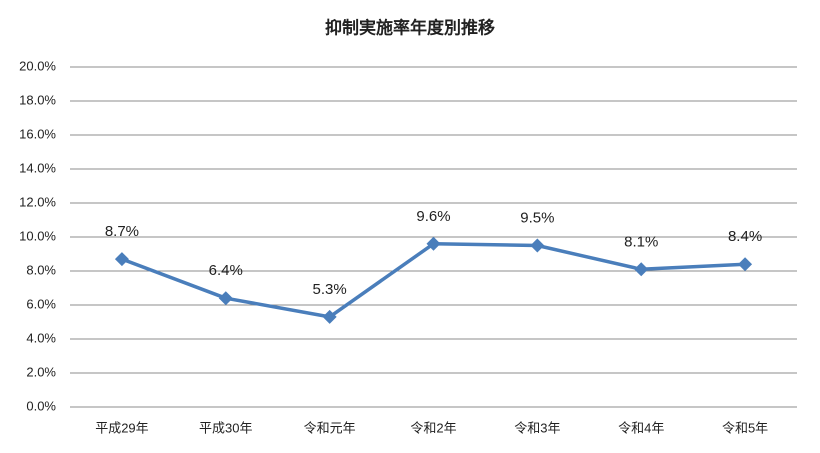 Image resolution: width=820 pixels, height=453 pixels. What do you see at coordinates (37, 99) in the screenshot?
I see `y-tick-label: 18.0%` at bounding box center [37, 99].